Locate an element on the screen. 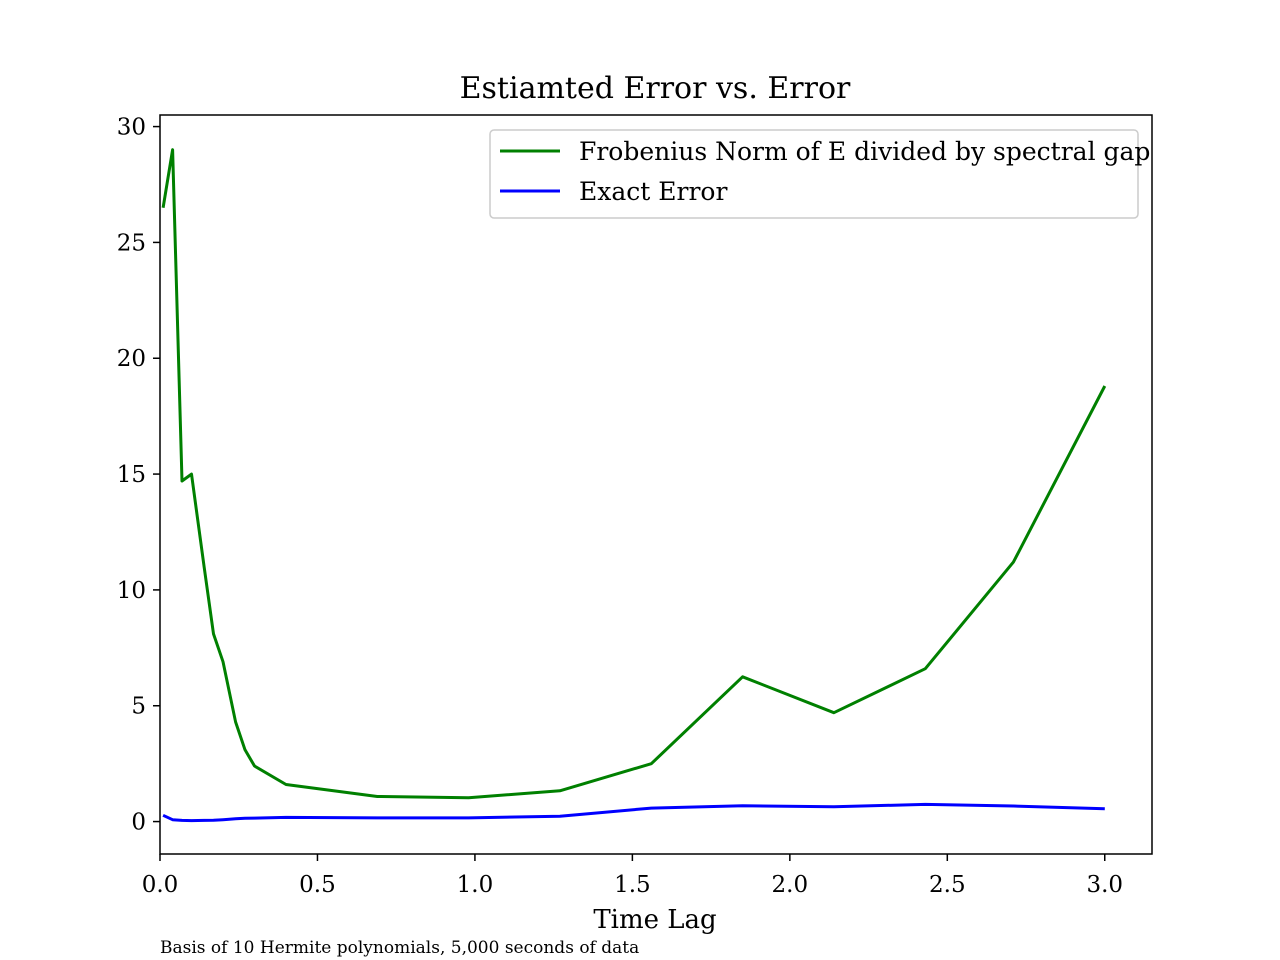  legend-label-exact-error: Exact Error is located at coordinates (653, 191).